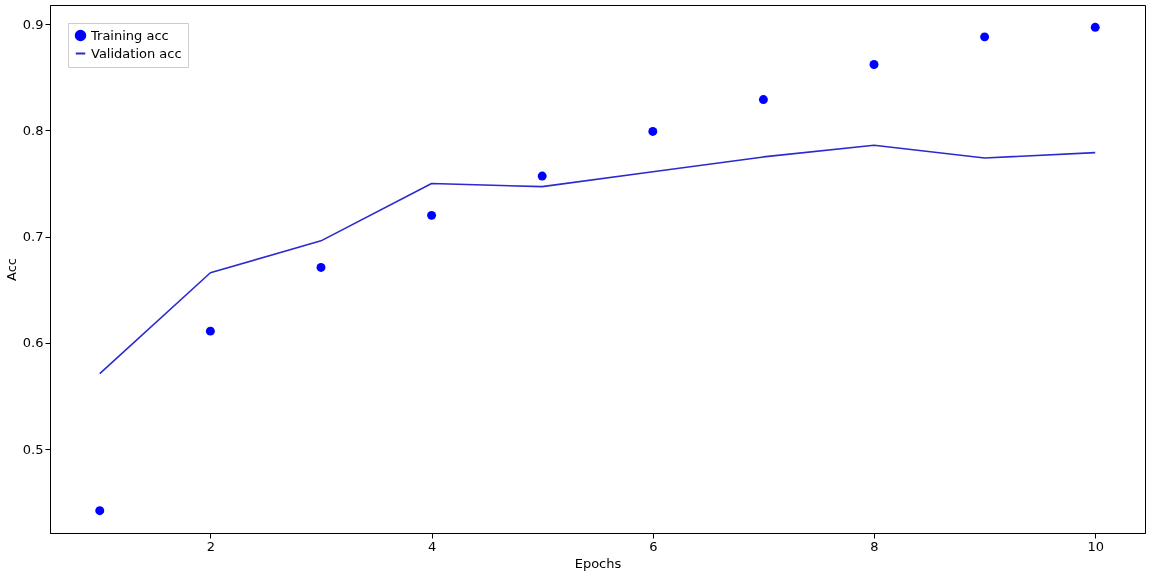  I want to click on x-tick-label: 4, so click(432, 546).